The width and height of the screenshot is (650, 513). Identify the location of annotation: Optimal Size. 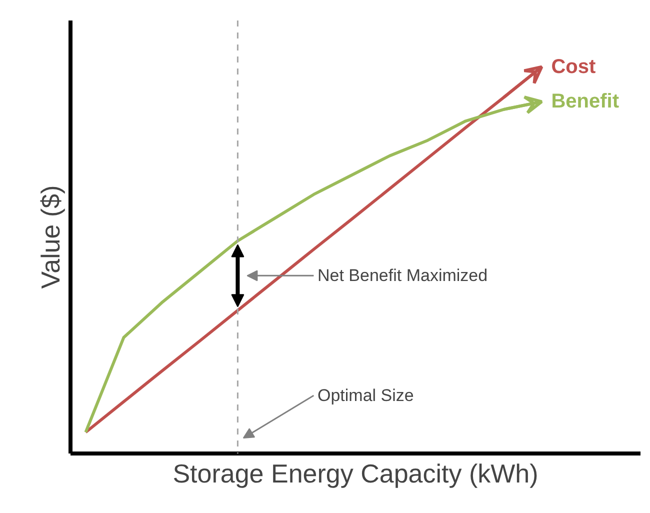
(366, 396).